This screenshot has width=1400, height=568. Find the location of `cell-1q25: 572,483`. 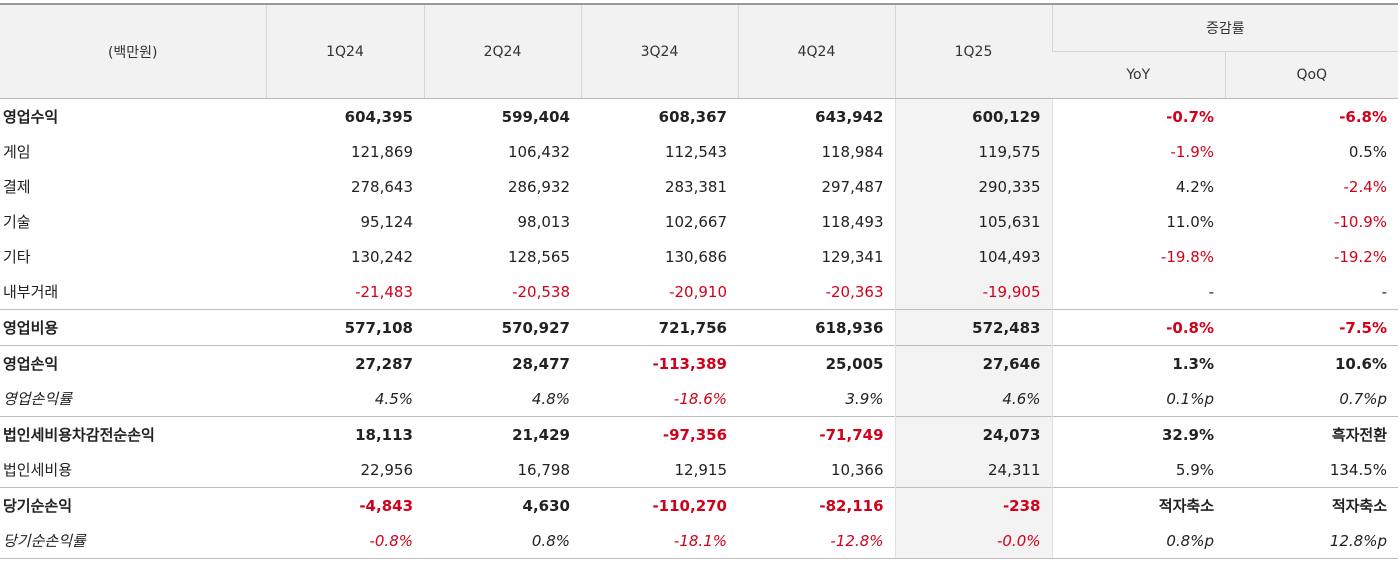

cell-1q25: 572,483 is located at coordinates (973, 327).